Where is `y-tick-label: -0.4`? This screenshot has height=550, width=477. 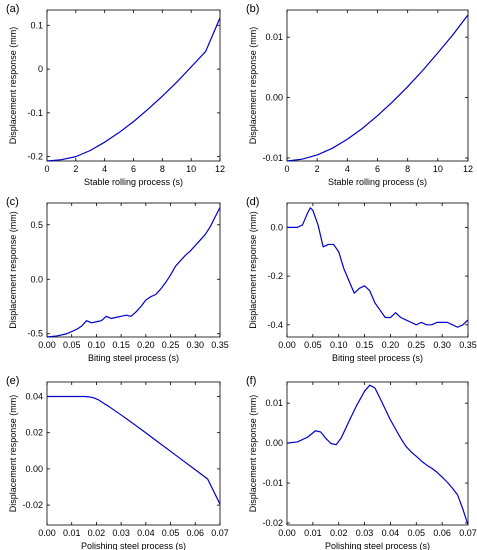 y-tick-label: -0.4 is located at coordinates (275, 325).